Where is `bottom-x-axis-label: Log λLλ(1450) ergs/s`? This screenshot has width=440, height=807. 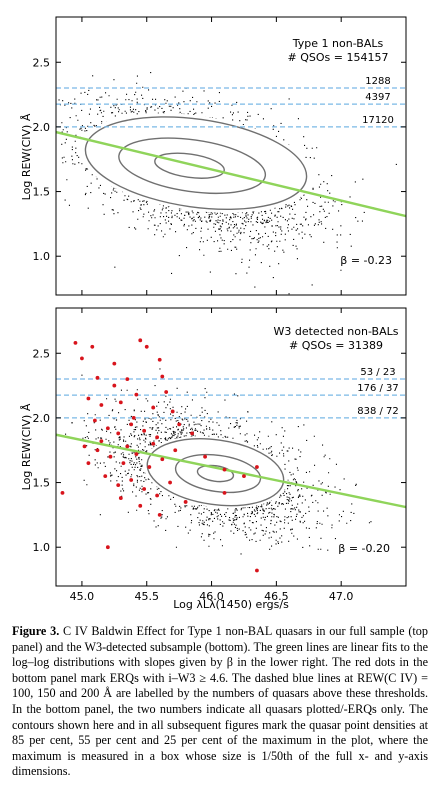 bottom-x-axis-label: Log λLλ(1450) ergs/s is located at coordinates (231, 604).